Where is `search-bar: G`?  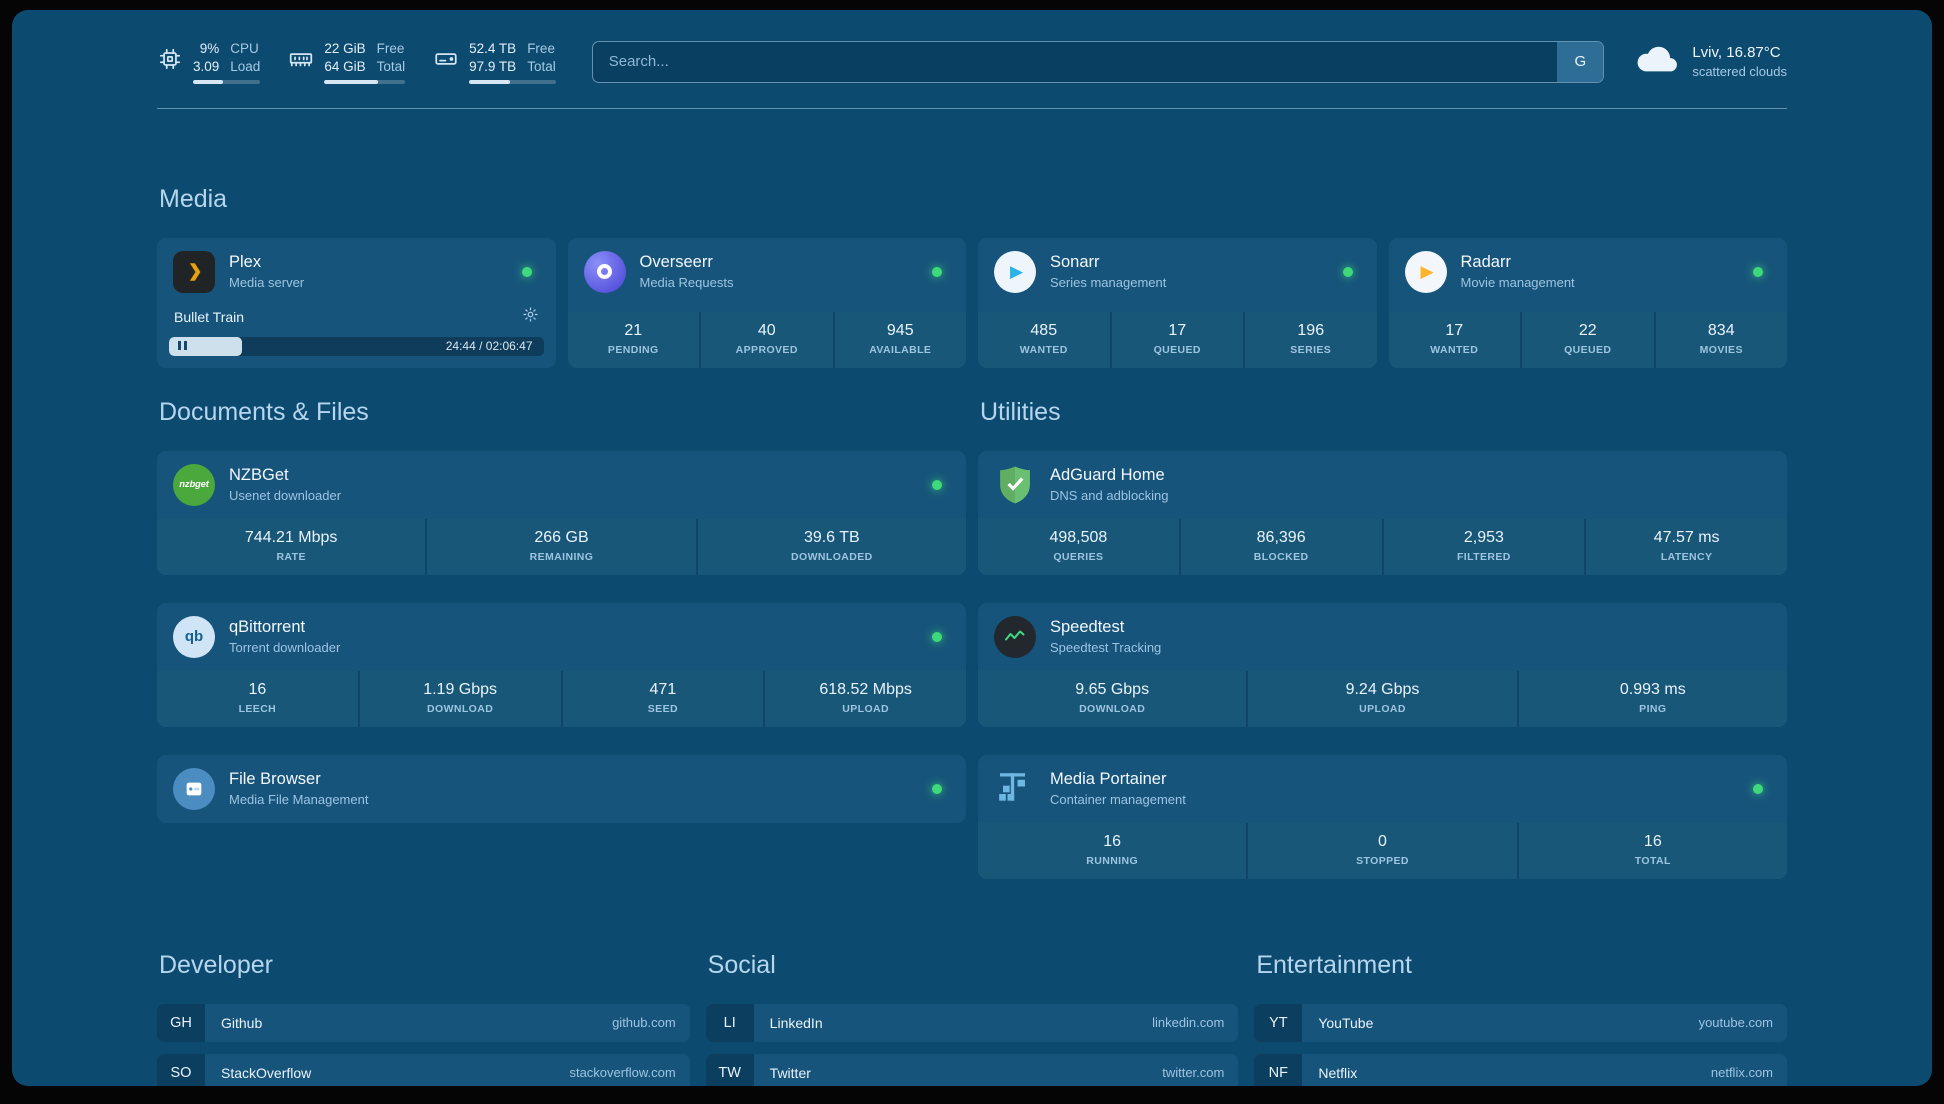 search-bar: G is located at coordinates (1098, 61).